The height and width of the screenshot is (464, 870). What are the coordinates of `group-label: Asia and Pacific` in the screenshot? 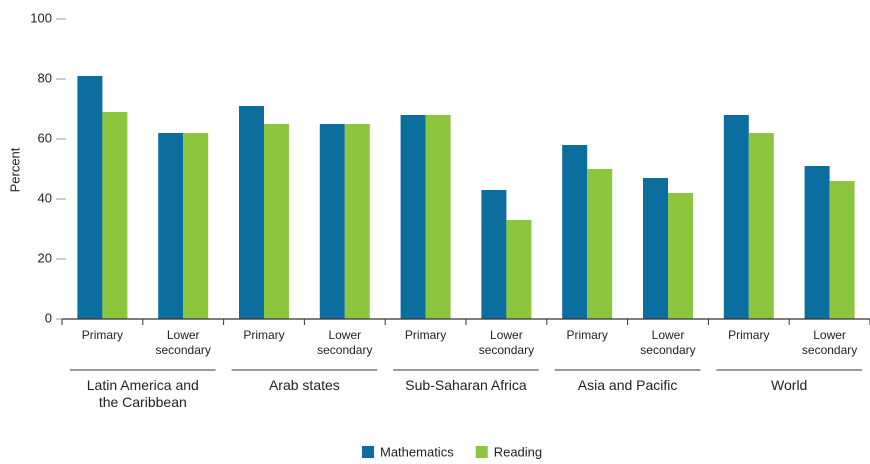 It's located at (627, 385).